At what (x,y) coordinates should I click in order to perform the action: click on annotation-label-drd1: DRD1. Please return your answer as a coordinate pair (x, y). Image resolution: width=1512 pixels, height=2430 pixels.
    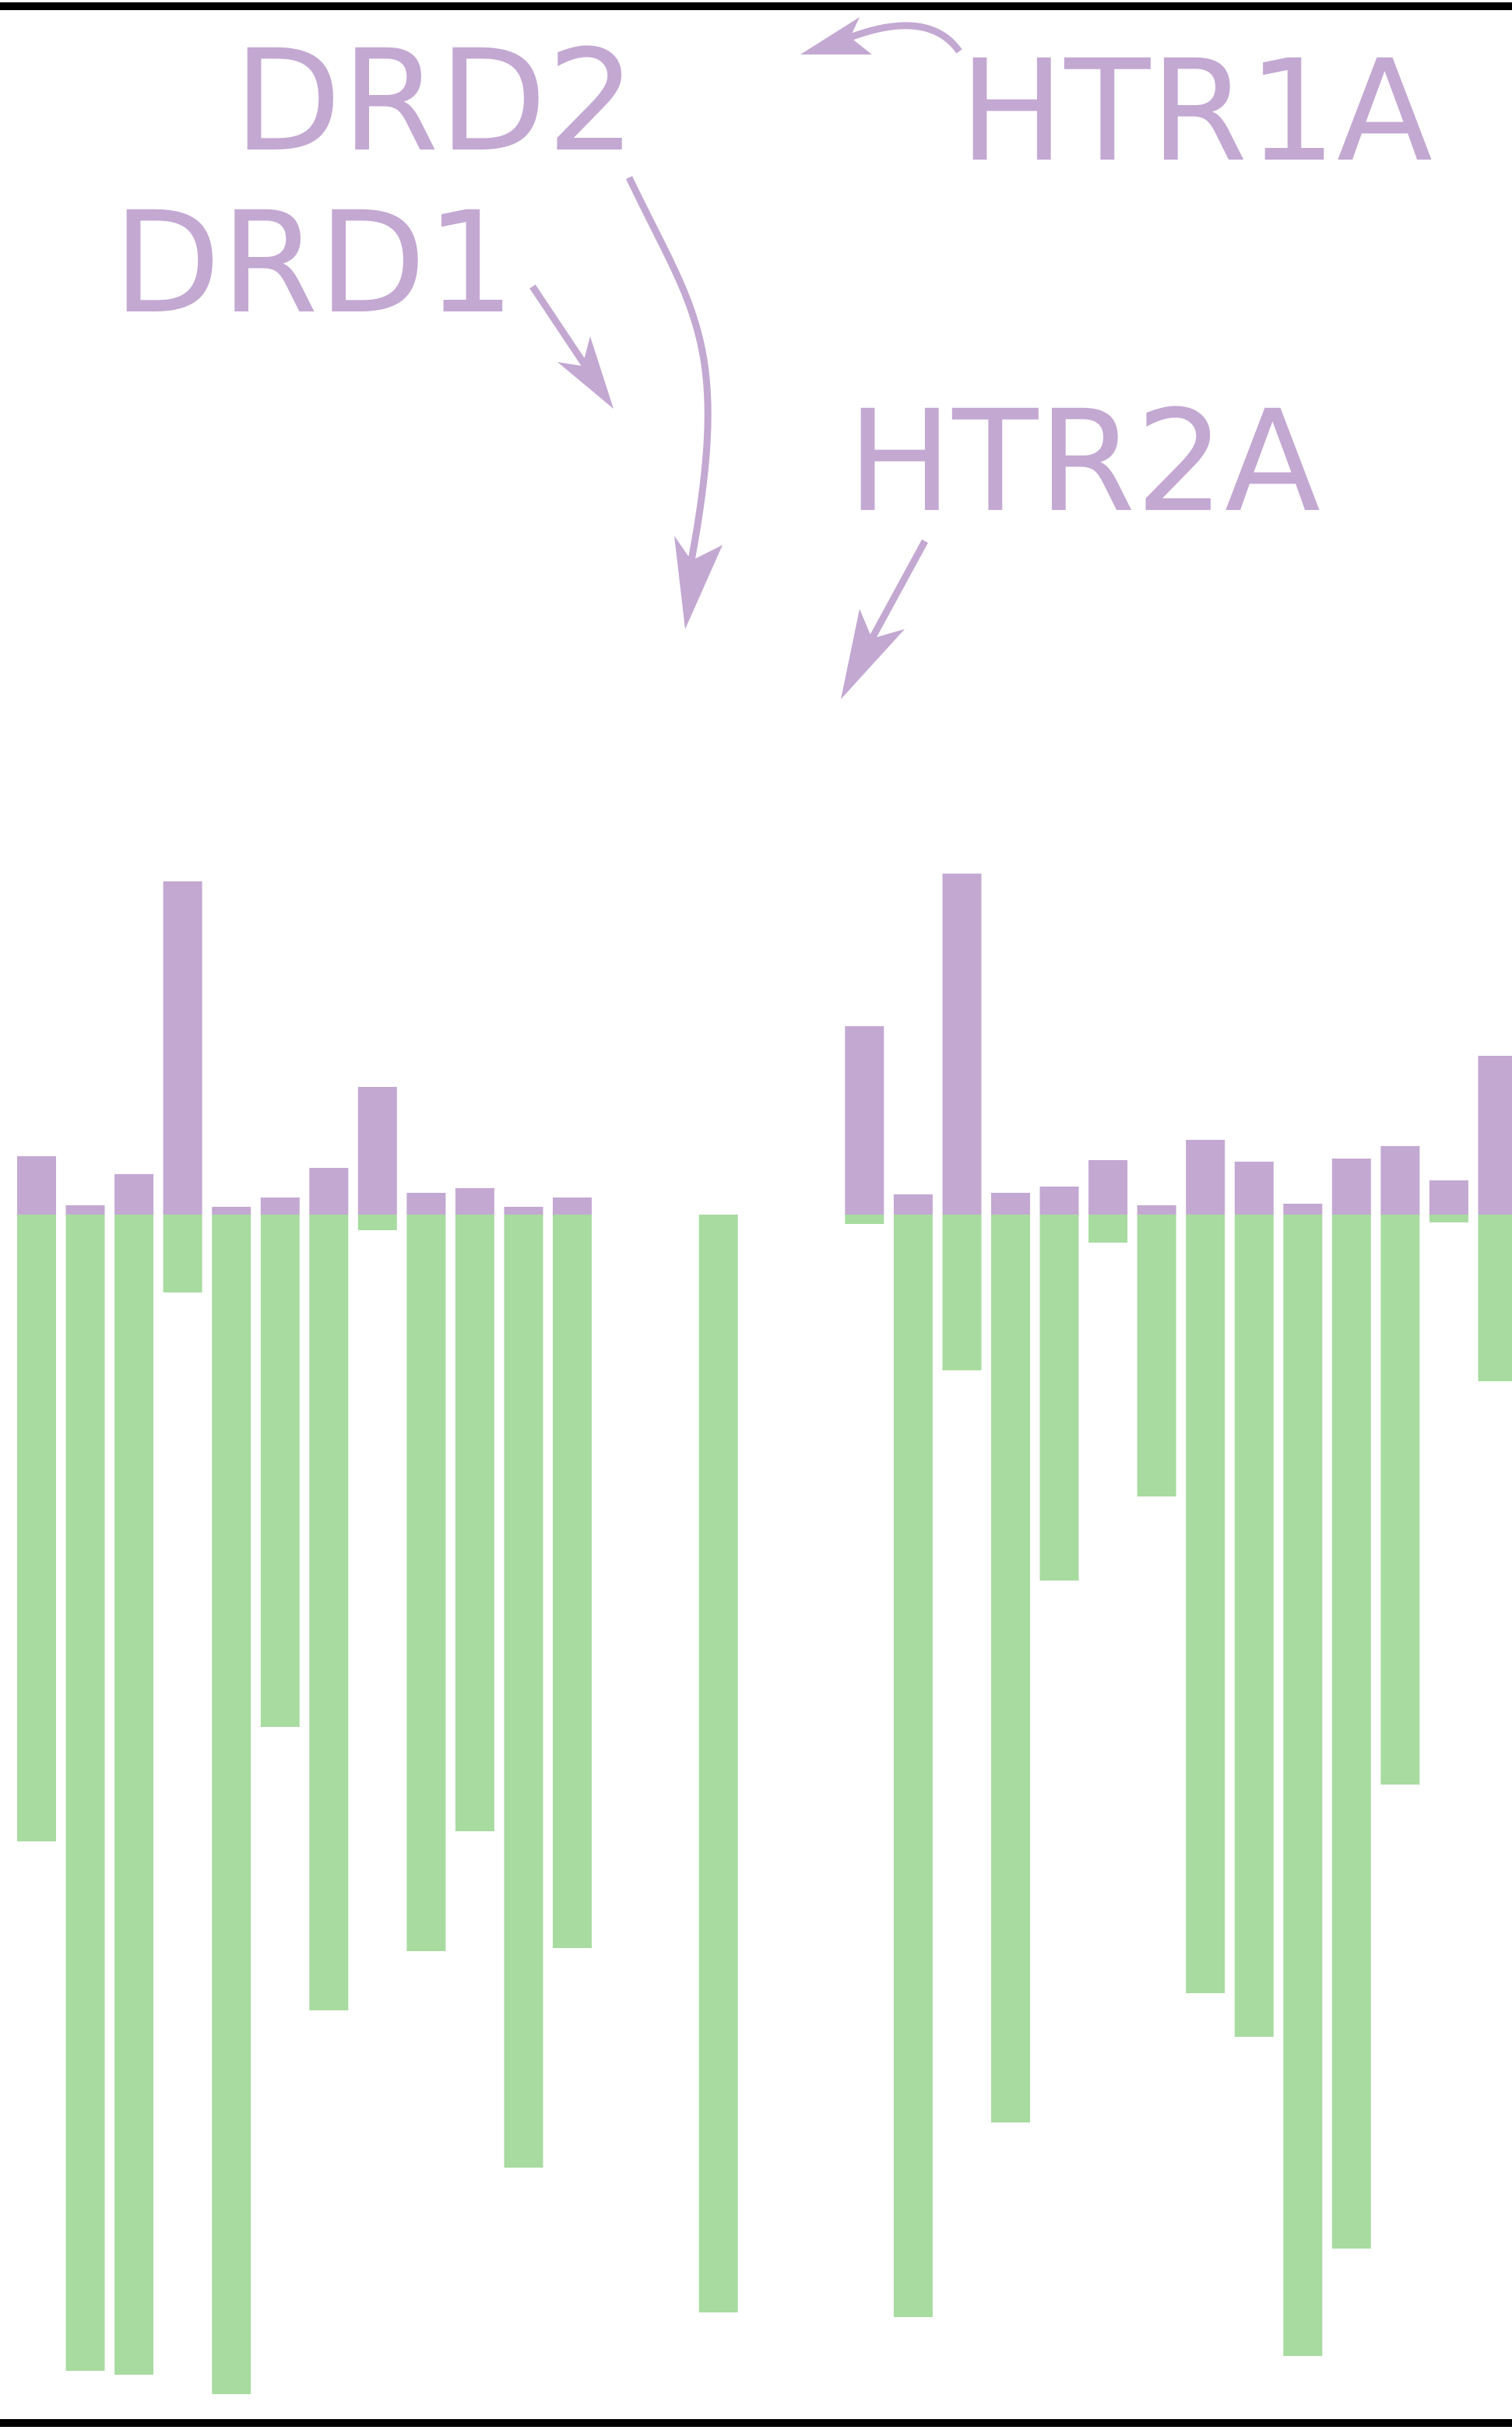
    Looking at the image, I should click on (314, 263).